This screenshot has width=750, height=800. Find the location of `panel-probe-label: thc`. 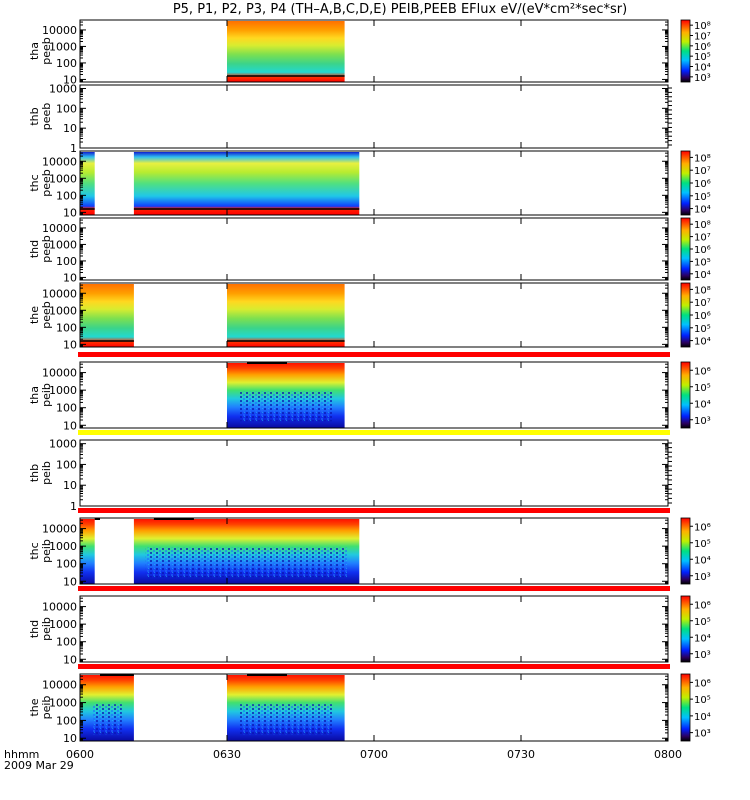

panel-probe-label: thc is located at coordinates (34, 550).